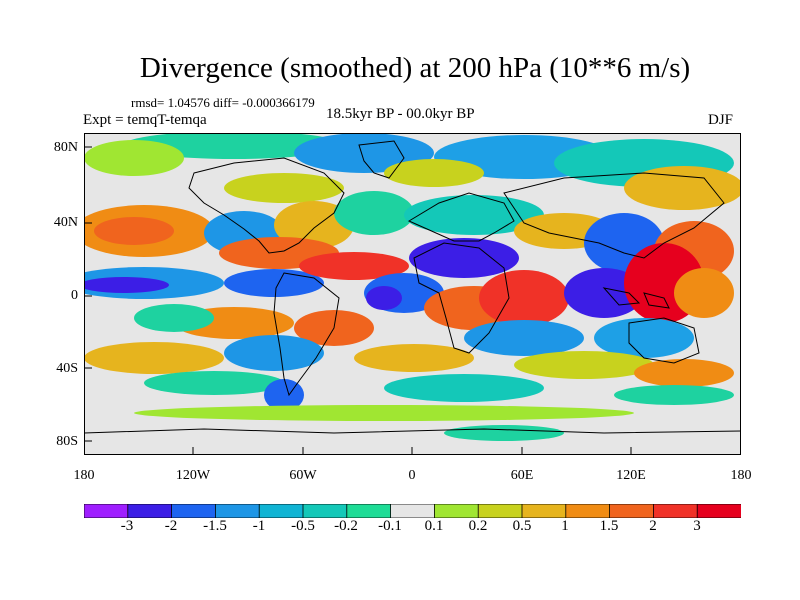 The image size is (800, 600). Describe the element at coordinates (193, 475) in the screenshot. I see `lon-label-120w: 120W` at that location.